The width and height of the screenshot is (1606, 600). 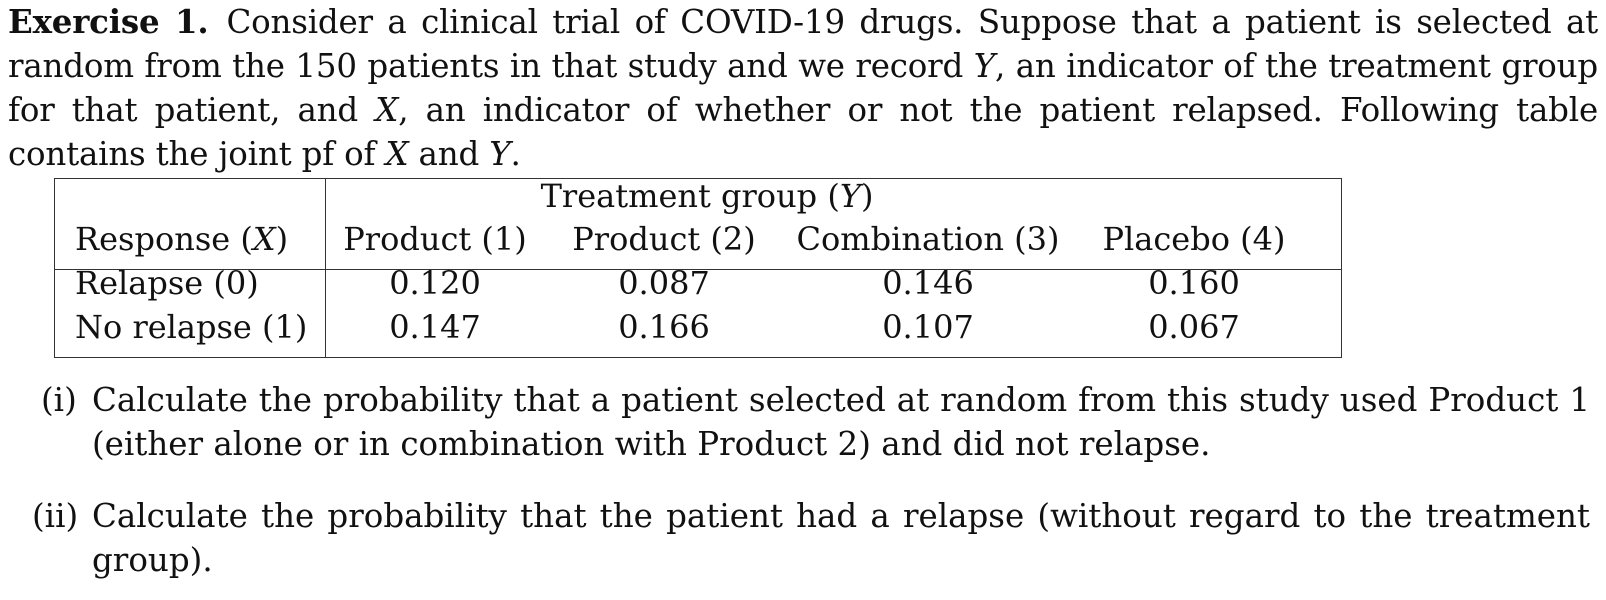 What do you see at coordinates (664, 283) in the screenshot?
I see `cell-relapse-product-2: 0.087` at bounding box center [664, 283].